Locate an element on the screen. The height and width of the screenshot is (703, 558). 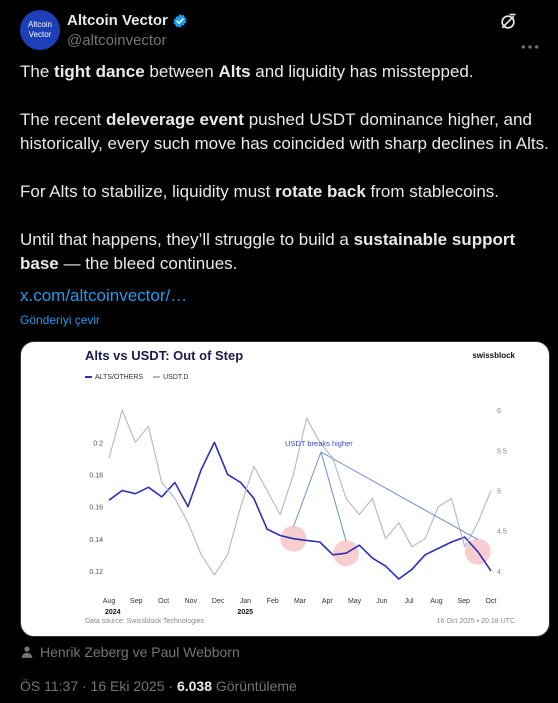
legend-item-usdt: USDT.D is located at coordinates (170, 377).